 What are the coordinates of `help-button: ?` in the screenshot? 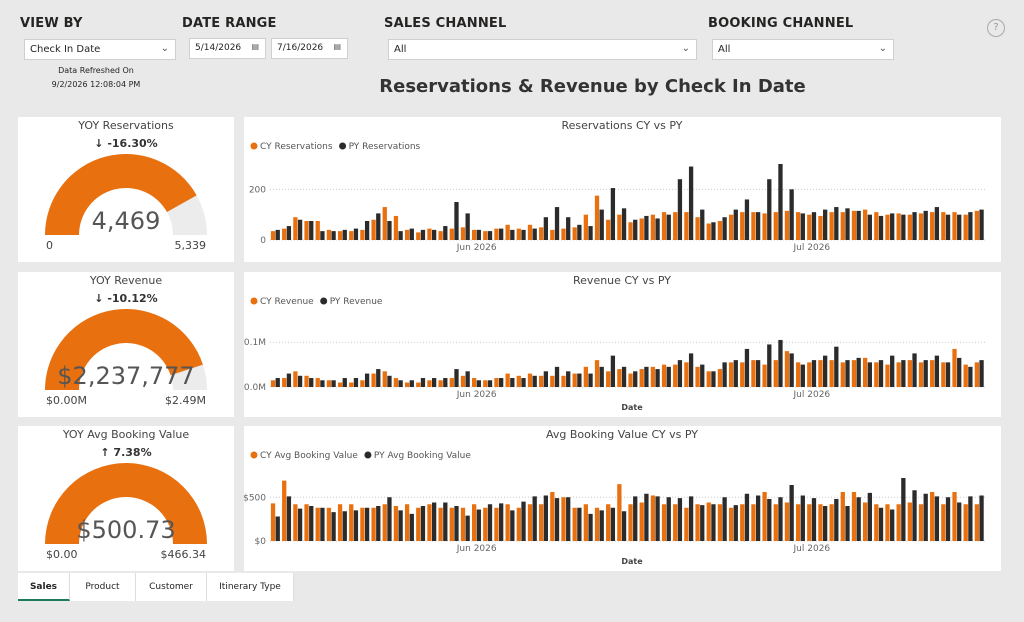 It's located at (996, 28).